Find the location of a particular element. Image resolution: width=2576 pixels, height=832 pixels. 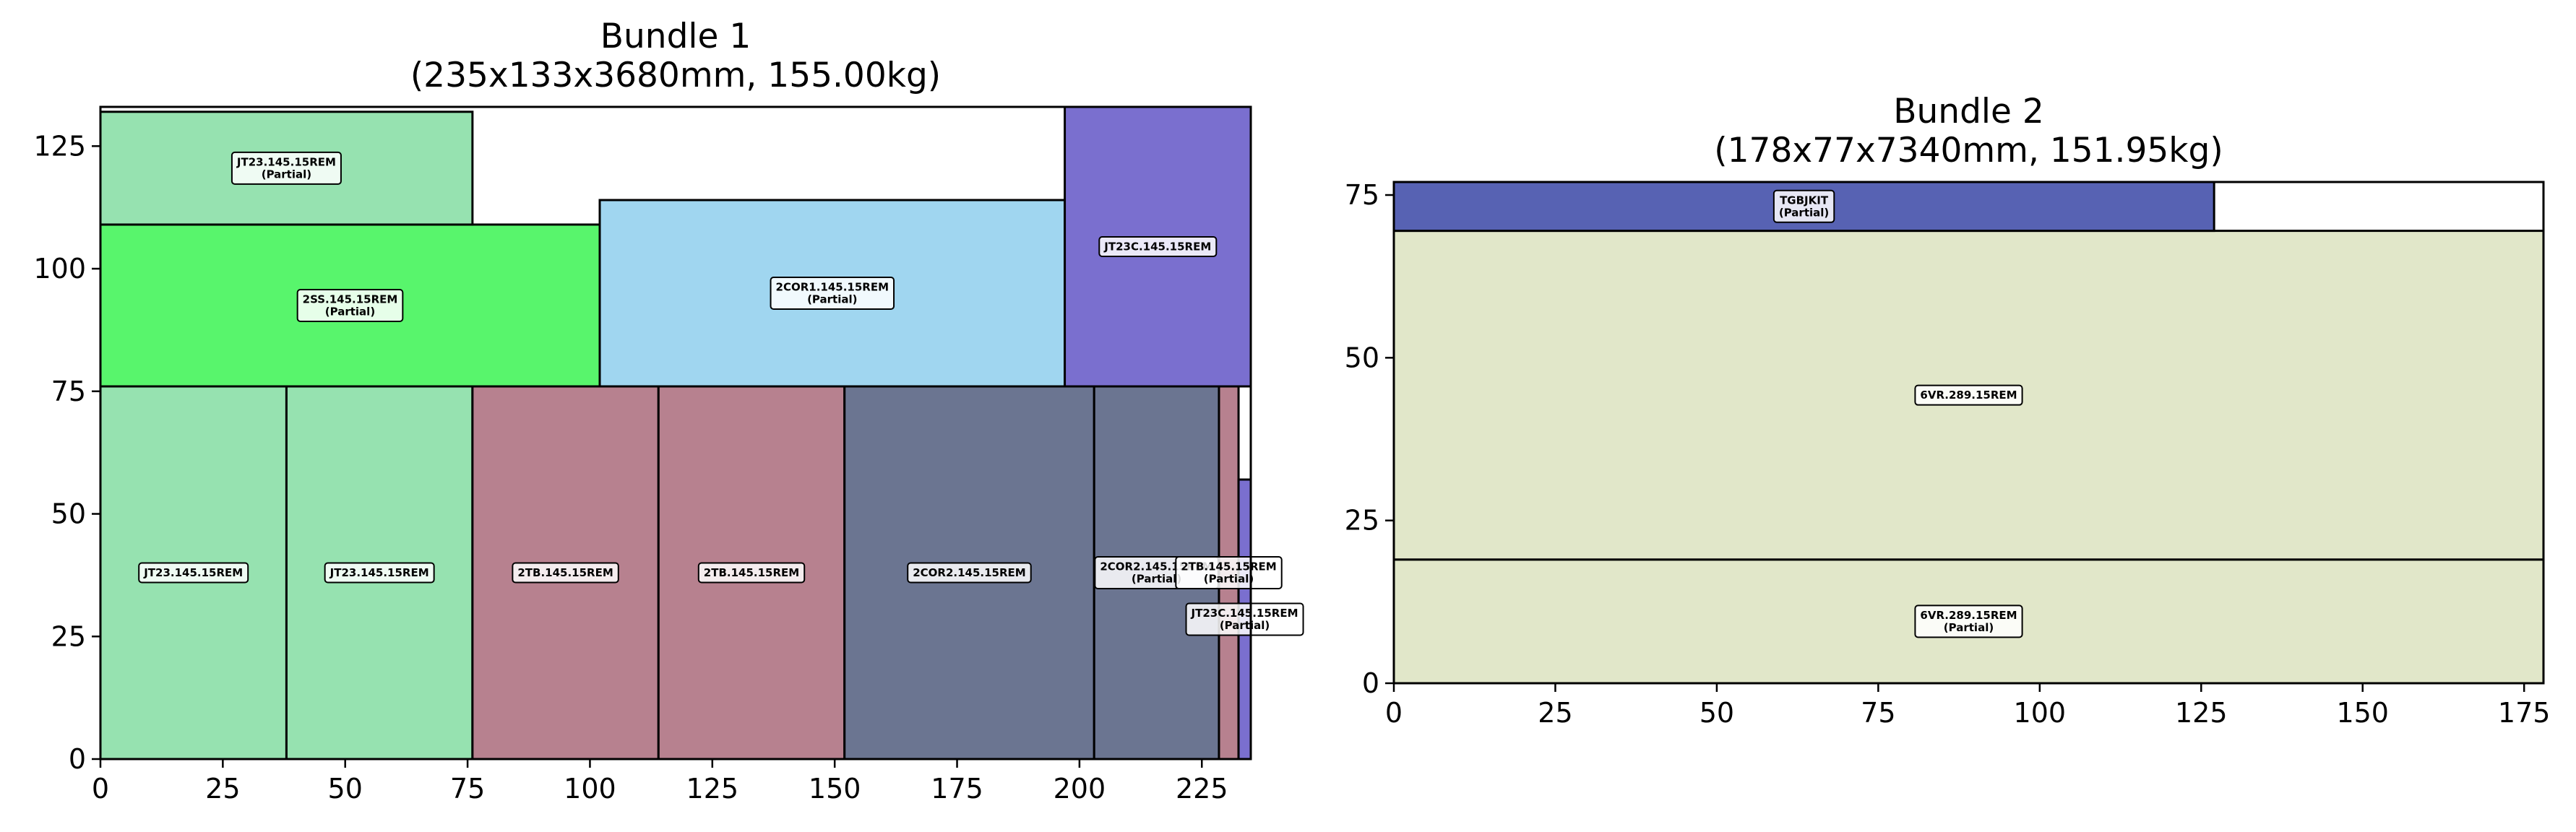

item-label-1: 6VR.289.15REM(Partial) is located at coordinates (1968, 621).